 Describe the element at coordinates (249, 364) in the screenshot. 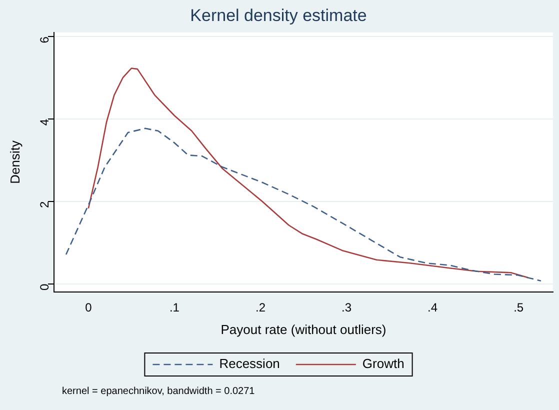

I see `legend-label: Recession` at that location.